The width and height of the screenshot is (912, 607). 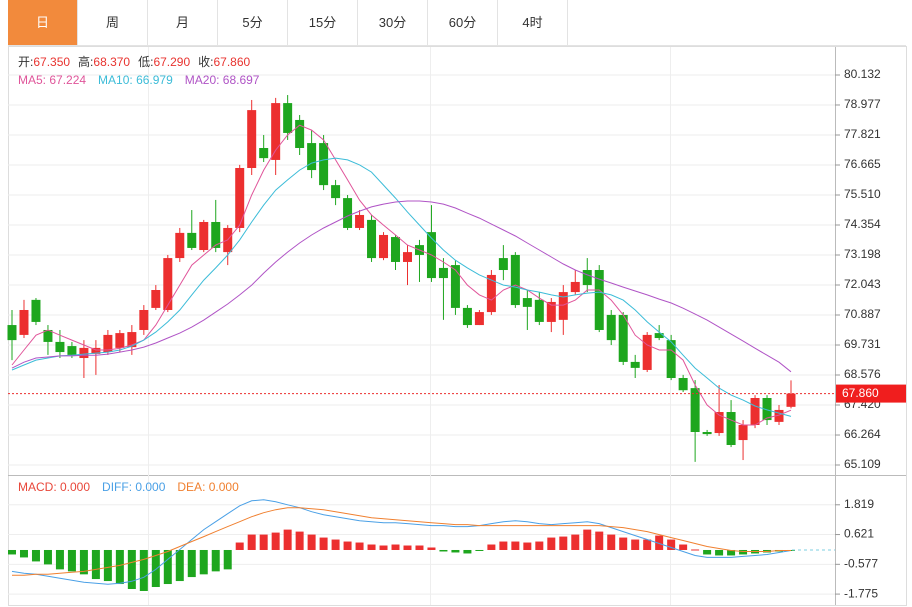 I want to click on y-tick-label: -0.577, so click(x=861, y=563).